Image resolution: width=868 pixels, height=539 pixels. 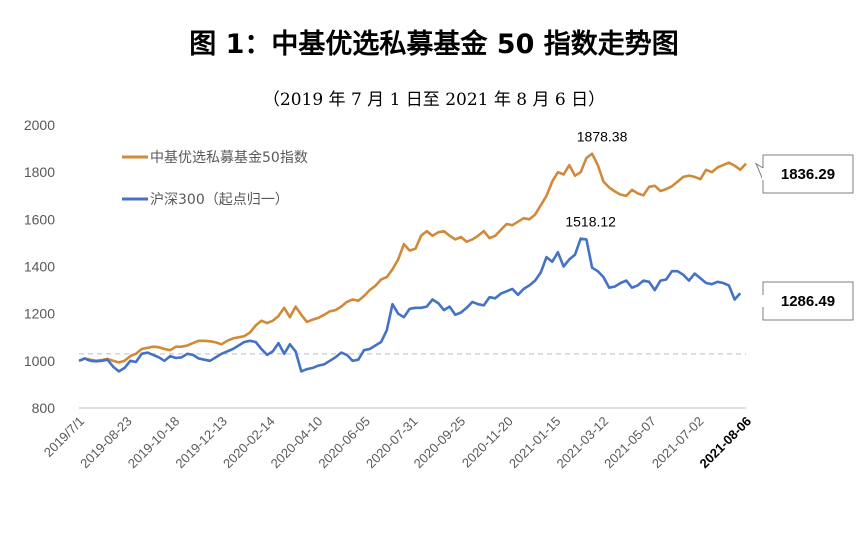 I want to click on y-tick-label: 1800, so click(x=39, y=172).